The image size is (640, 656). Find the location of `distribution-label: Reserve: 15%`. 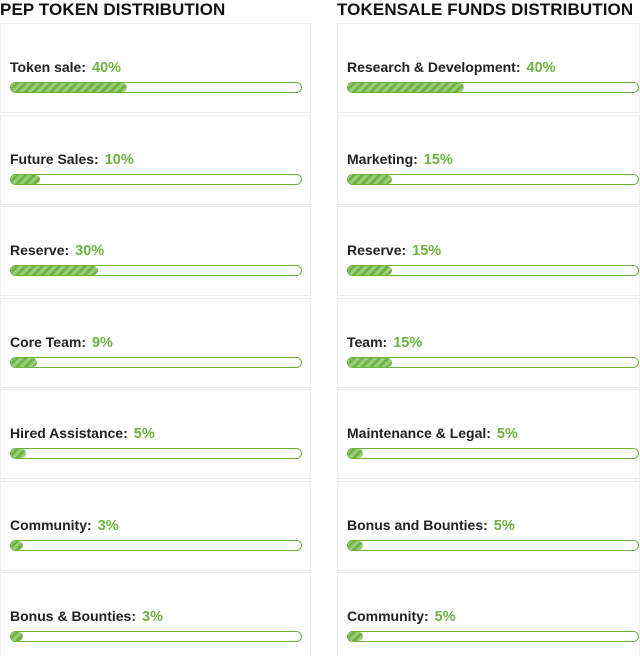

distribution-label: Reserve: 15% is located at coordinates (394, 250).